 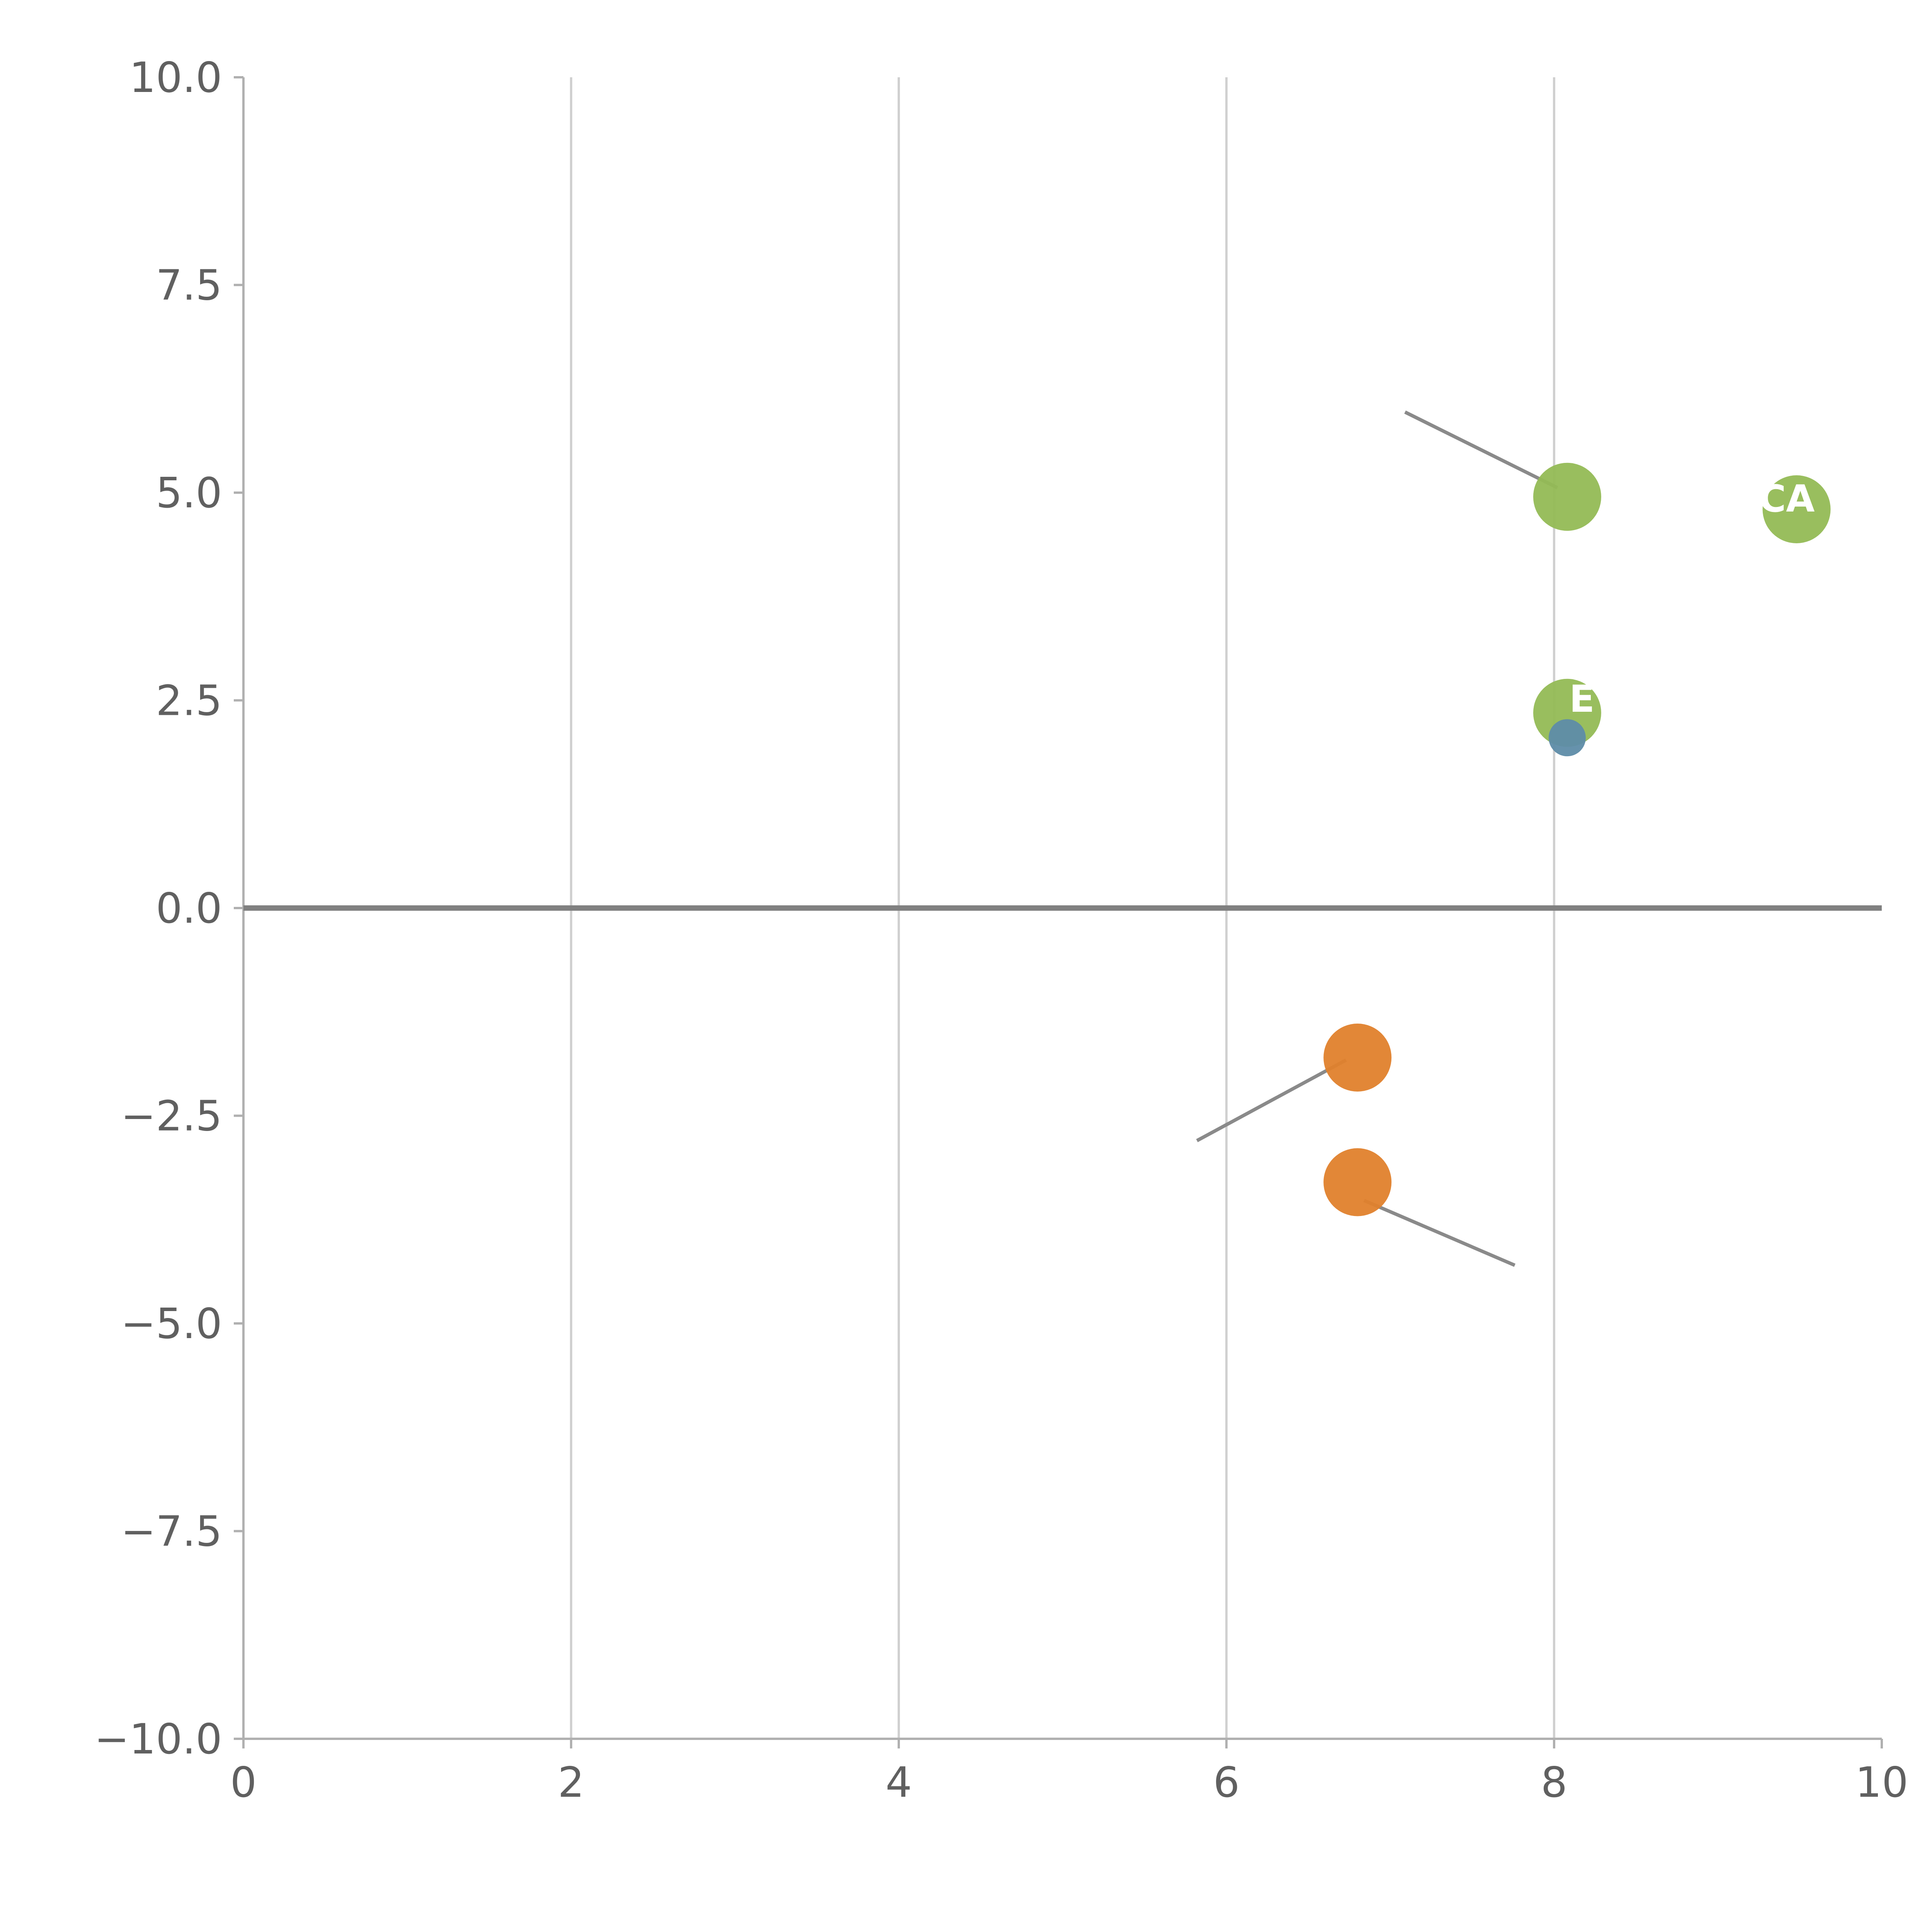 What do you see at coordinates (1582, 699) in the screenshot?
I see `annotation-label: E` at bounding box center [1582, 699].